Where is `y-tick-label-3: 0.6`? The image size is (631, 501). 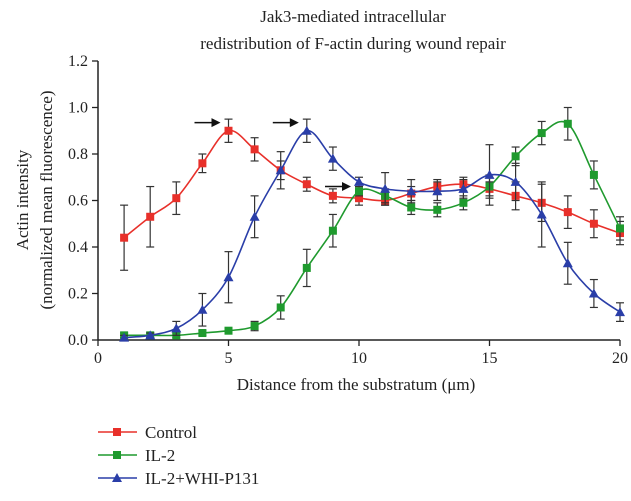 y-tick-label-3: 0.6 is located at coordinates (78, 201).